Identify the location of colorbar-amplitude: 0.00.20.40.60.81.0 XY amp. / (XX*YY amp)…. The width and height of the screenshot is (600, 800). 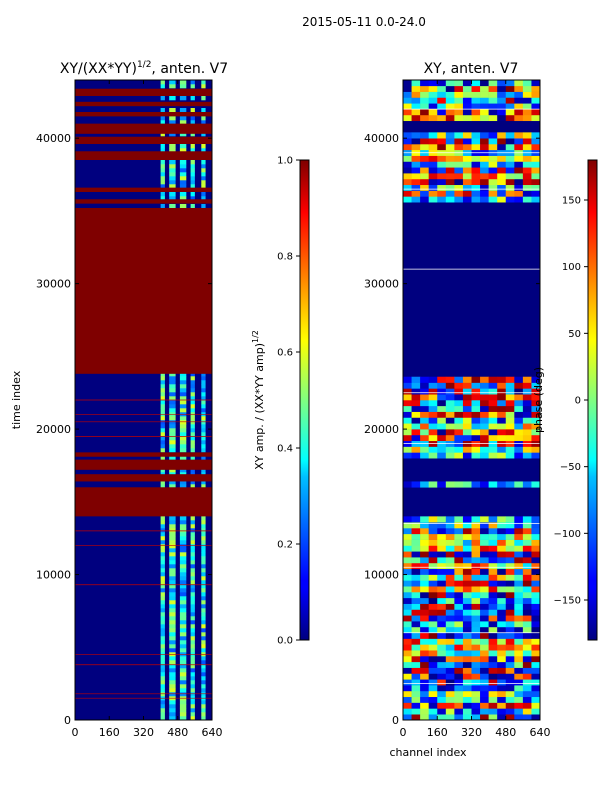
(280, 401).